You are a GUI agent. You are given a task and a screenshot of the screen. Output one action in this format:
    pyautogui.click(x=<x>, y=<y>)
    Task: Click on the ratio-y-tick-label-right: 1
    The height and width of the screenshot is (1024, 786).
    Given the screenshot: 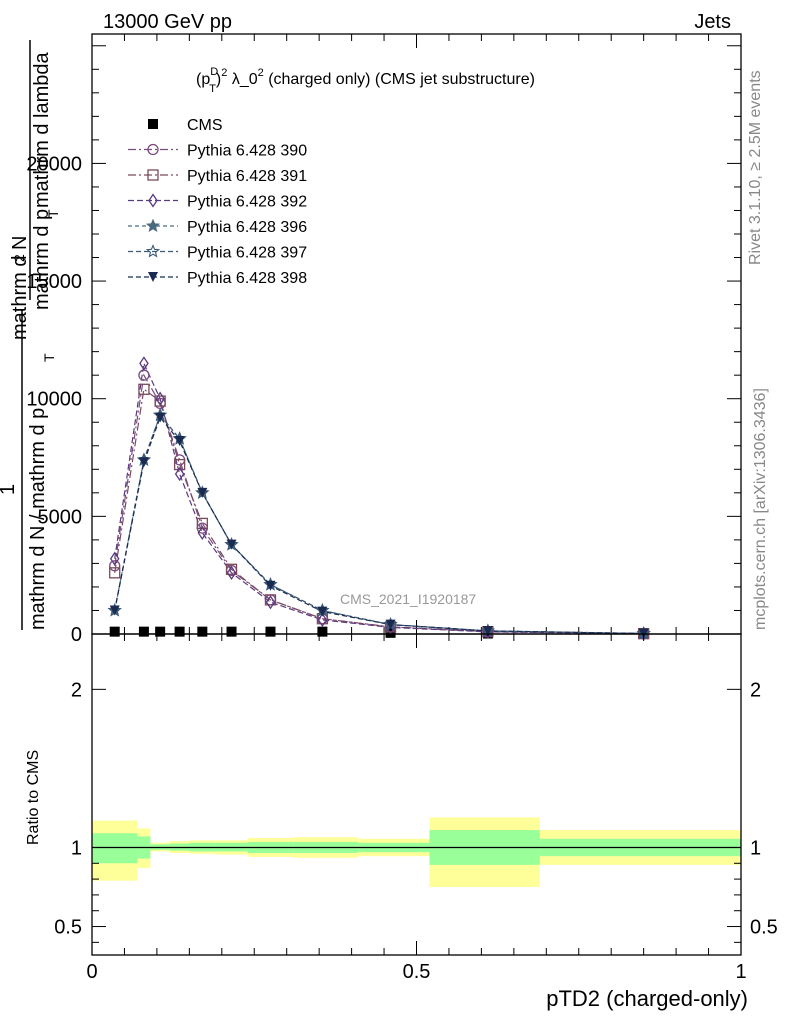 What is the action you would take?
    pyautogui.click(x=755, y=848)
    